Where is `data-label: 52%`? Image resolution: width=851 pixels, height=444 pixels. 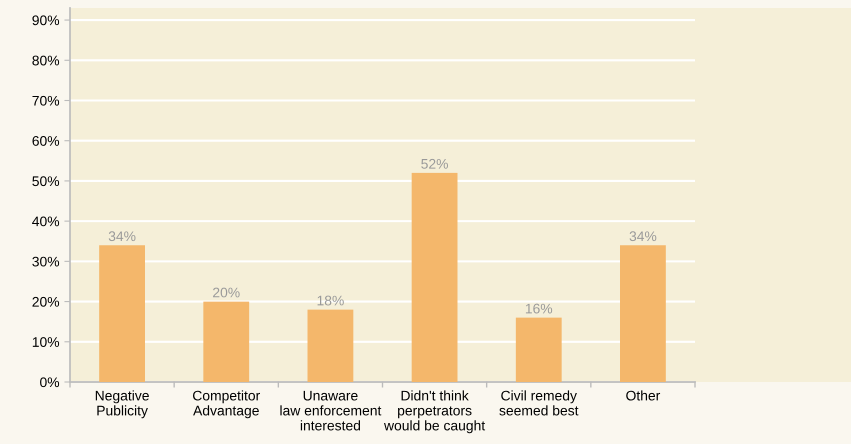
data-label: 52% is located at coordinates (434, 163).